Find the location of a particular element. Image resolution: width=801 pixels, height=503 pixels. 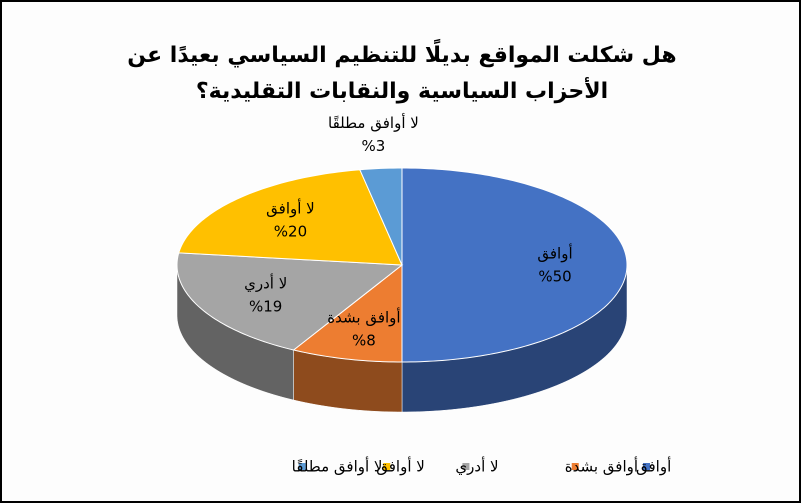

data-label-value: %50 is located at coordinates (554, 277).